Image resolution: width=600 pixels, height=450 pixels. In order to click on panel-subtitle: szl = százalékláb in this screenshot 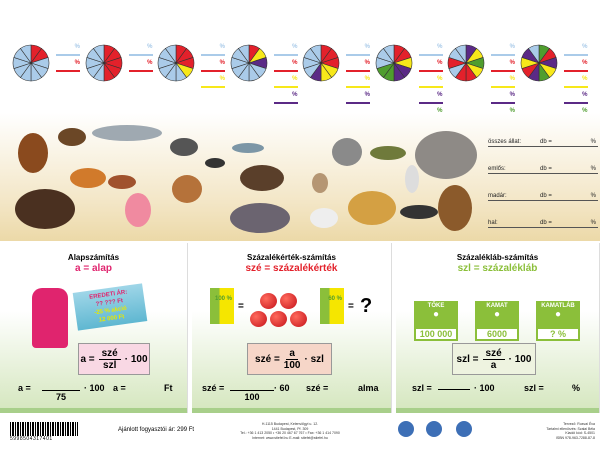, I will do `click(497, 268)`.